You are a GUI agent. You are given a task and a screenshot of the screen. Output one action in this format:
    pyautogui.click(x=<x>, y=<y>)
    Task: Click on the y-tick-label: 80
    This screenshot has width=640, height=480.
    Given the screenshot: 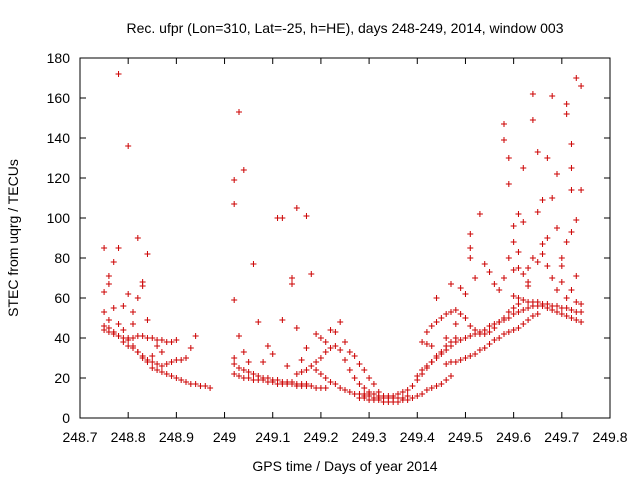 What is the action you would take?
    pyautogui.click(x=62, y=258)
    